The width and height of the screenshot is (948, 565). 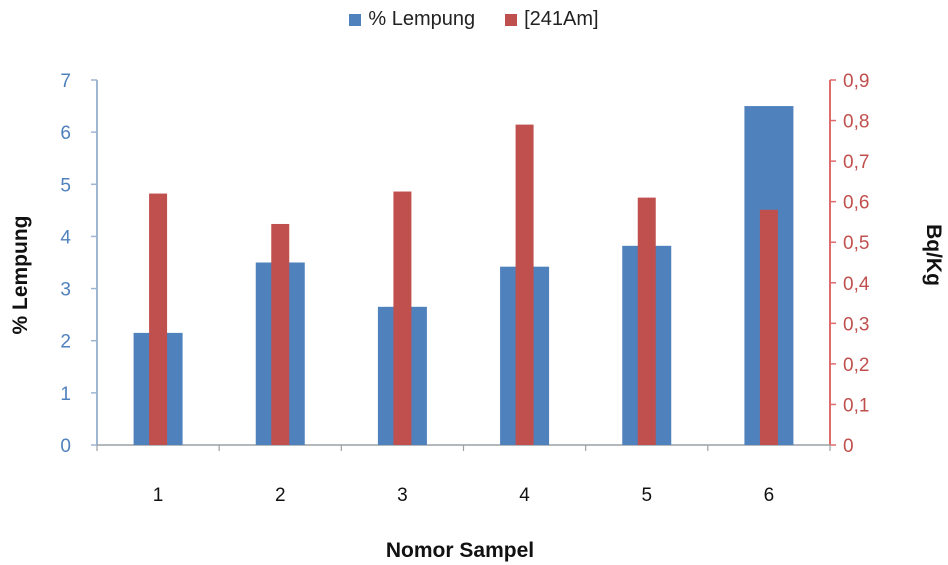 I want to click on y-tick-right-label: 0,2, so click(x=856, y=365).